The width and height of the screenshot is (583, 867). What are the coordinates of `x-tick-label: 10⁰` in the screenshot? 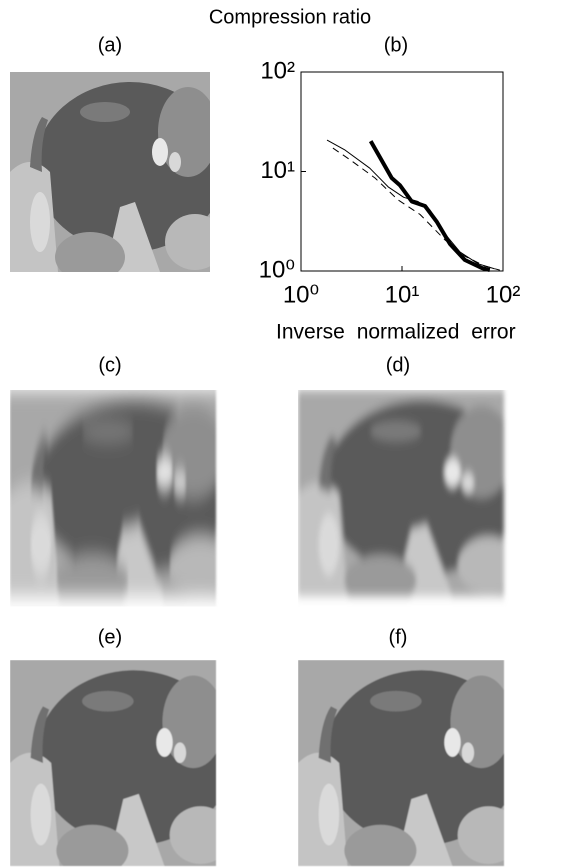 It's located at (301, 294).